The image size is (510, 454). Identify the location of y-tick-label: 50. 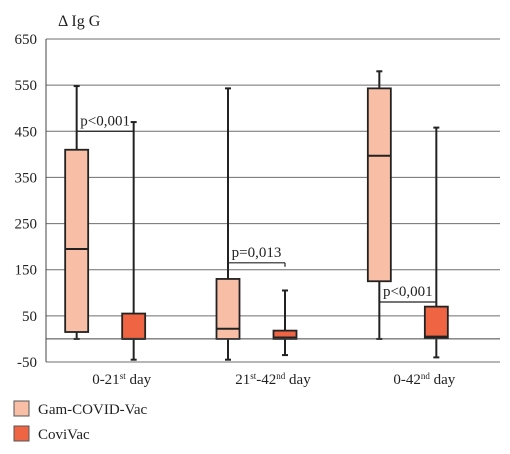
(29, 317).